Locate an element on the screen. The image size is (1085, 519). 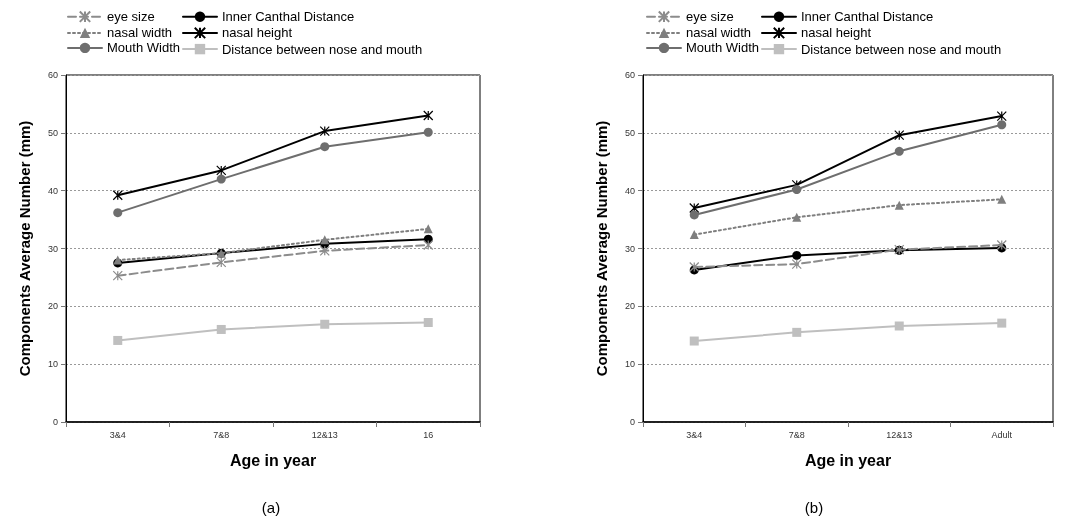
text: (a) is located at coordinates (271, 507).